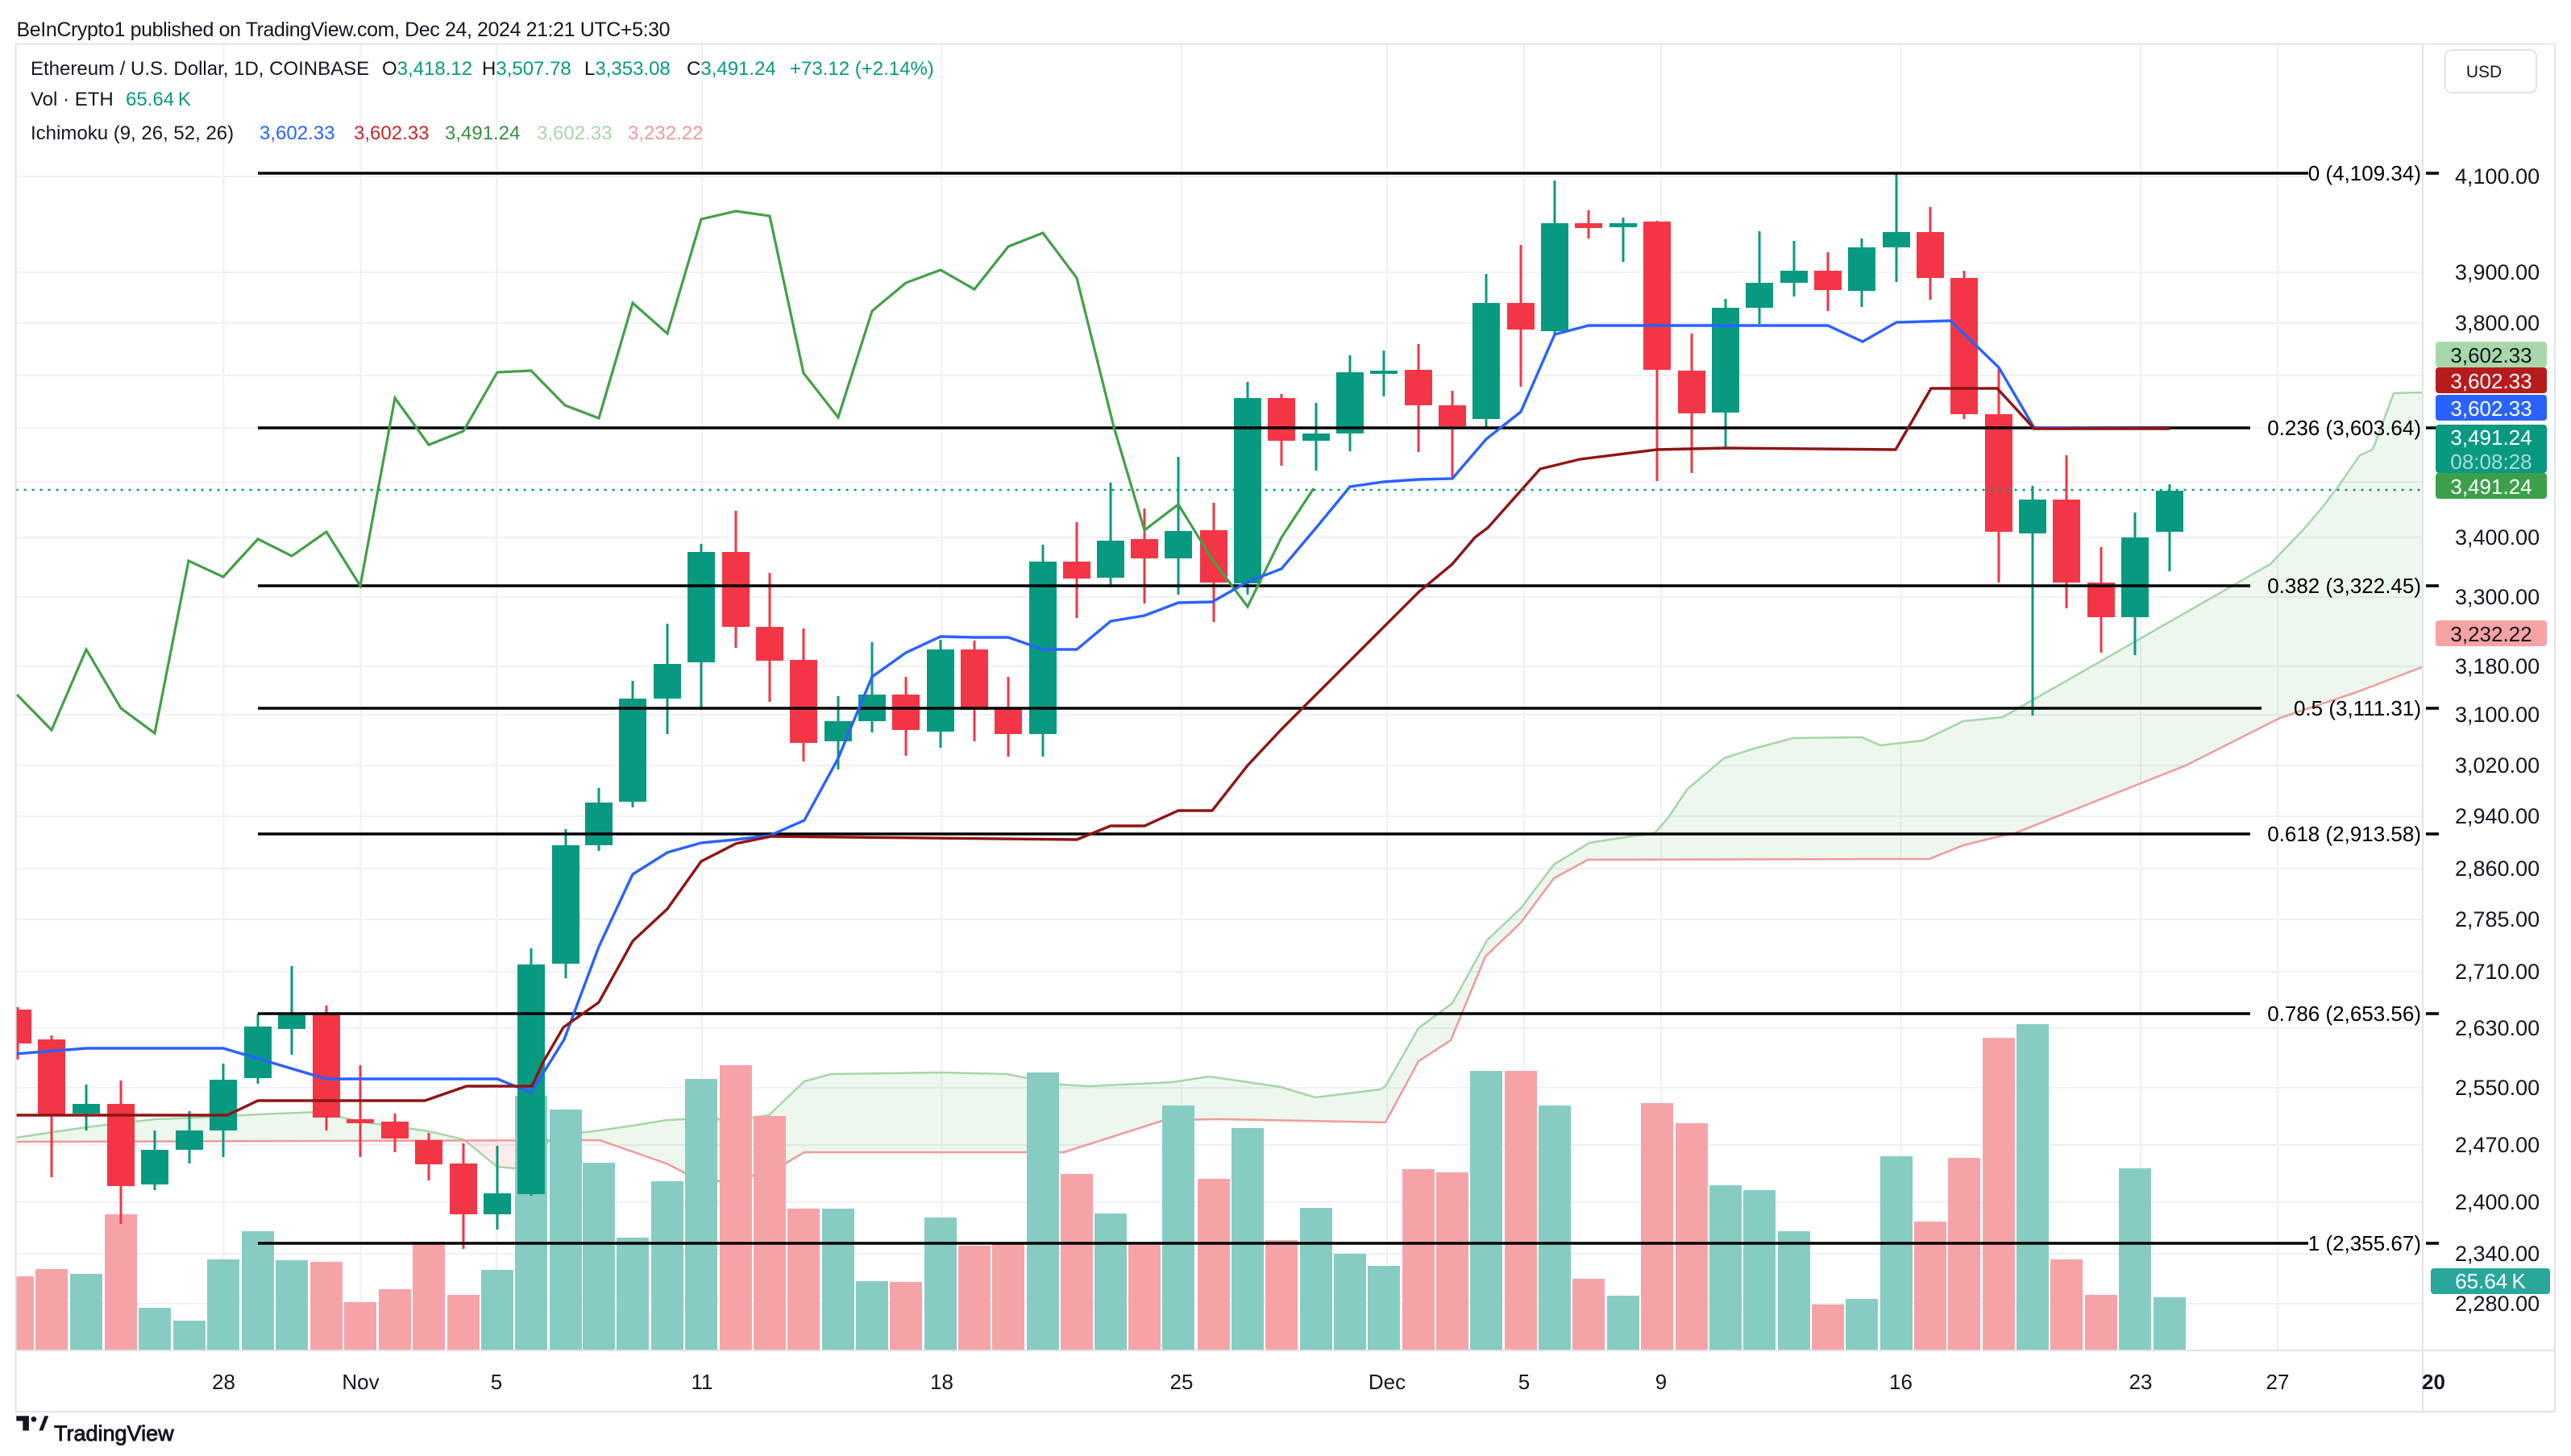 This screenshot has width=2571, height=1456. Describe the element at coordinates (2364, 1243) in the screenshot. I see `svg-text: 1 (2,355.67)` at that location.